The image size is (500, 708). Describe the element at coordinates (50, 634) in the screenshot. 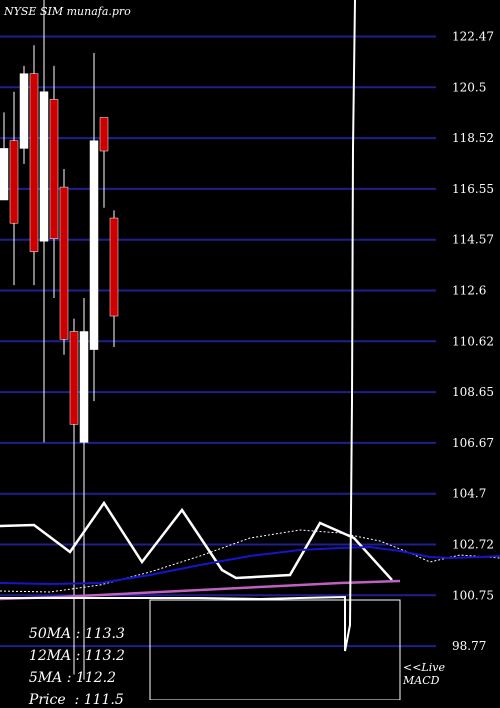

I see `ma50-label: 50MA` at that location.